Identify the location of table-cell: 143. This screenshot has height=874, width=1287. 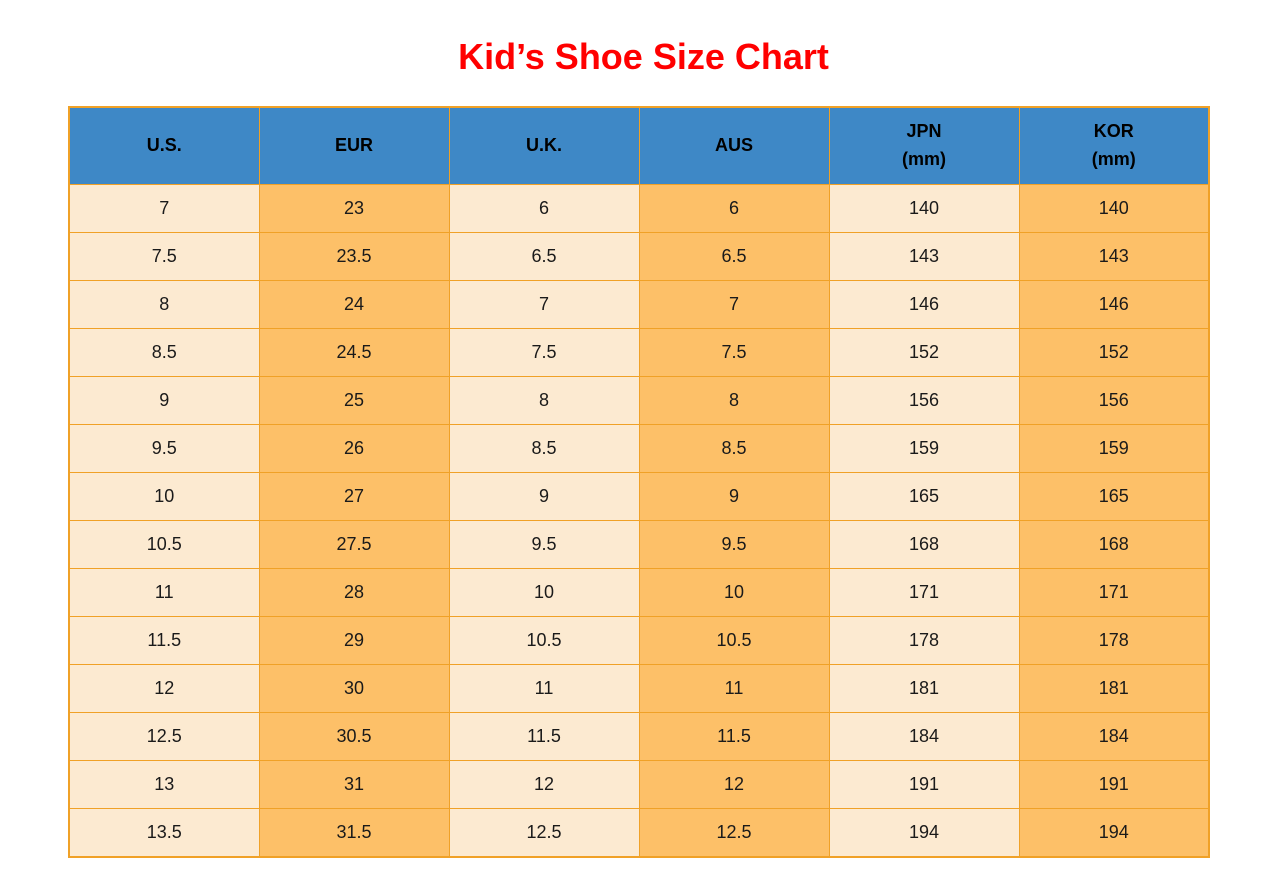
(1114, 256).